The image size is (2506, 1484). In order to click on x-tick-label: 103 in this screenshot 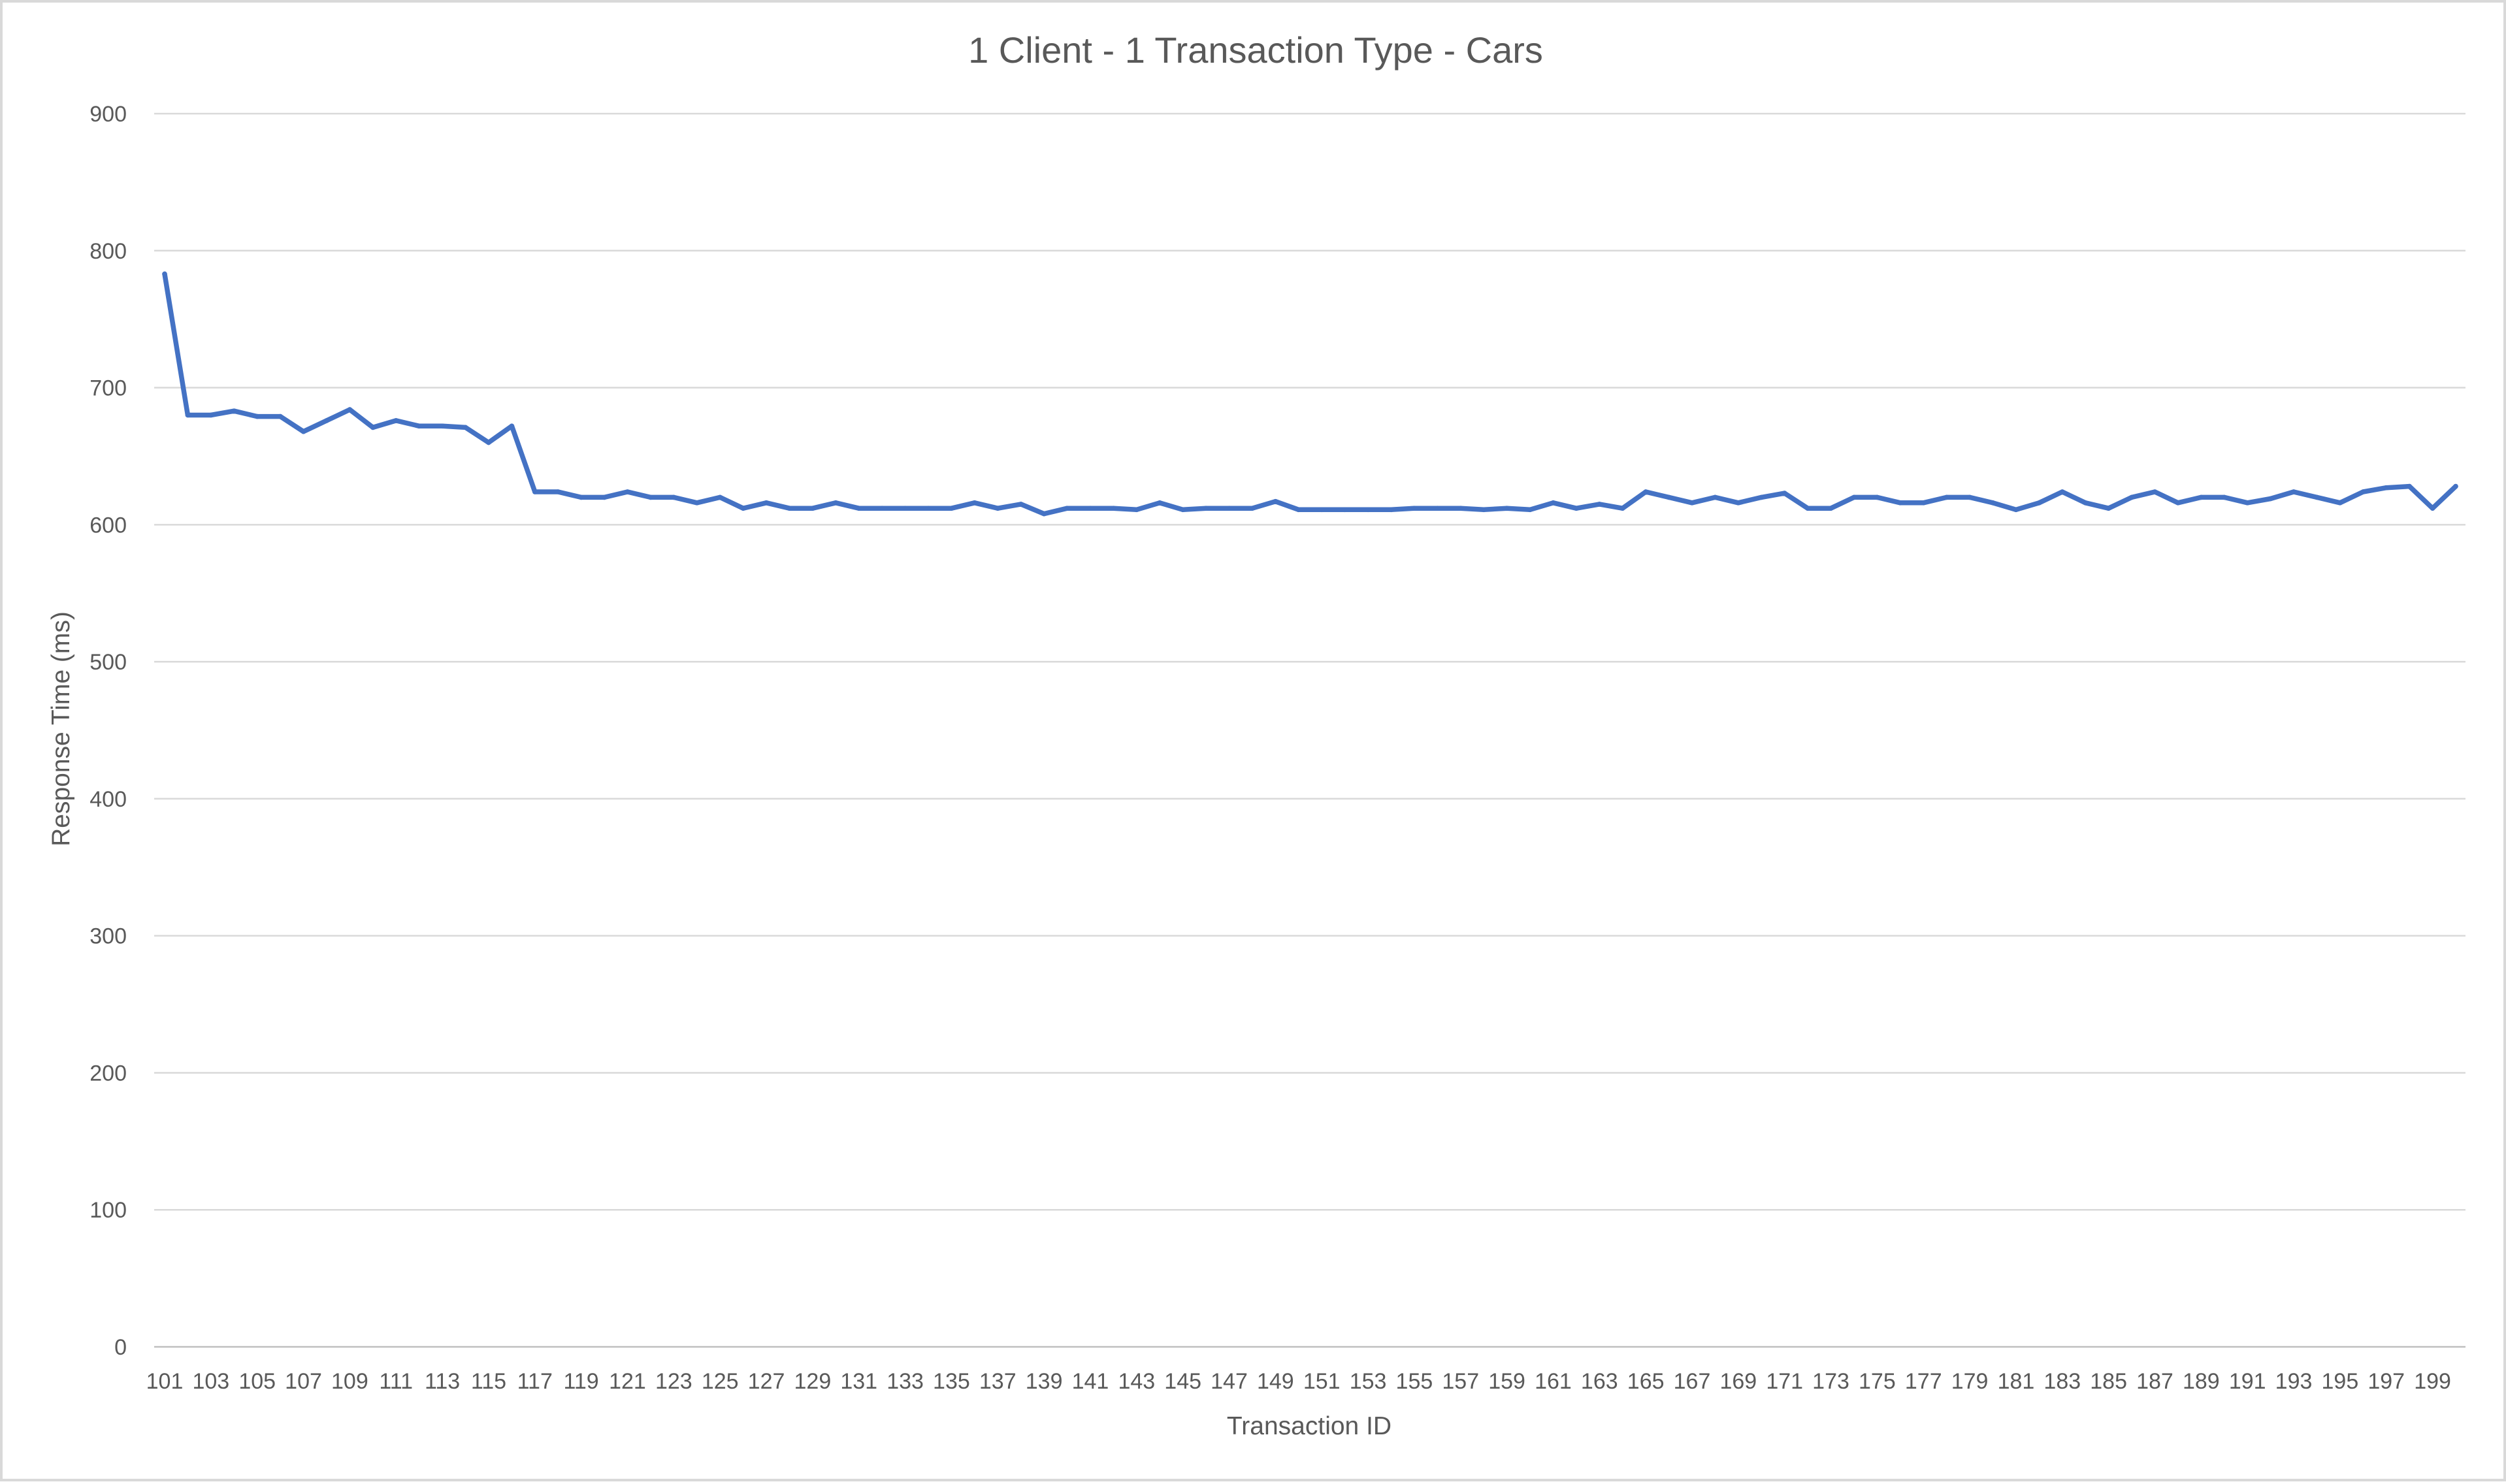, I will do `click(211, 1381)`.